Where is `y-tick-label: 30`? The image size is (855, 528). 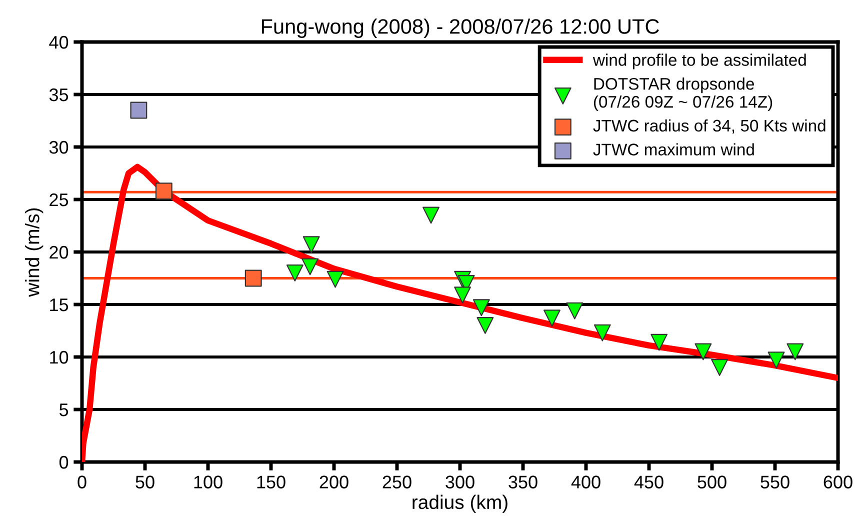
y-tick-label: 30 is located at coordinates (58, 147).